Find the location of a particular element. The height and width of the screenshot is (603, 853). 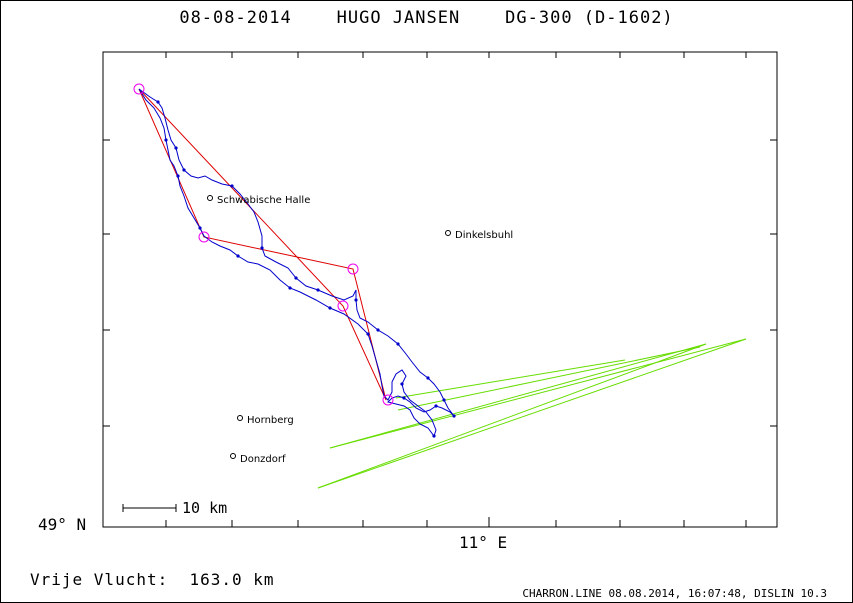

x-axis-label: 11° E is located at coordinates (483, 542).